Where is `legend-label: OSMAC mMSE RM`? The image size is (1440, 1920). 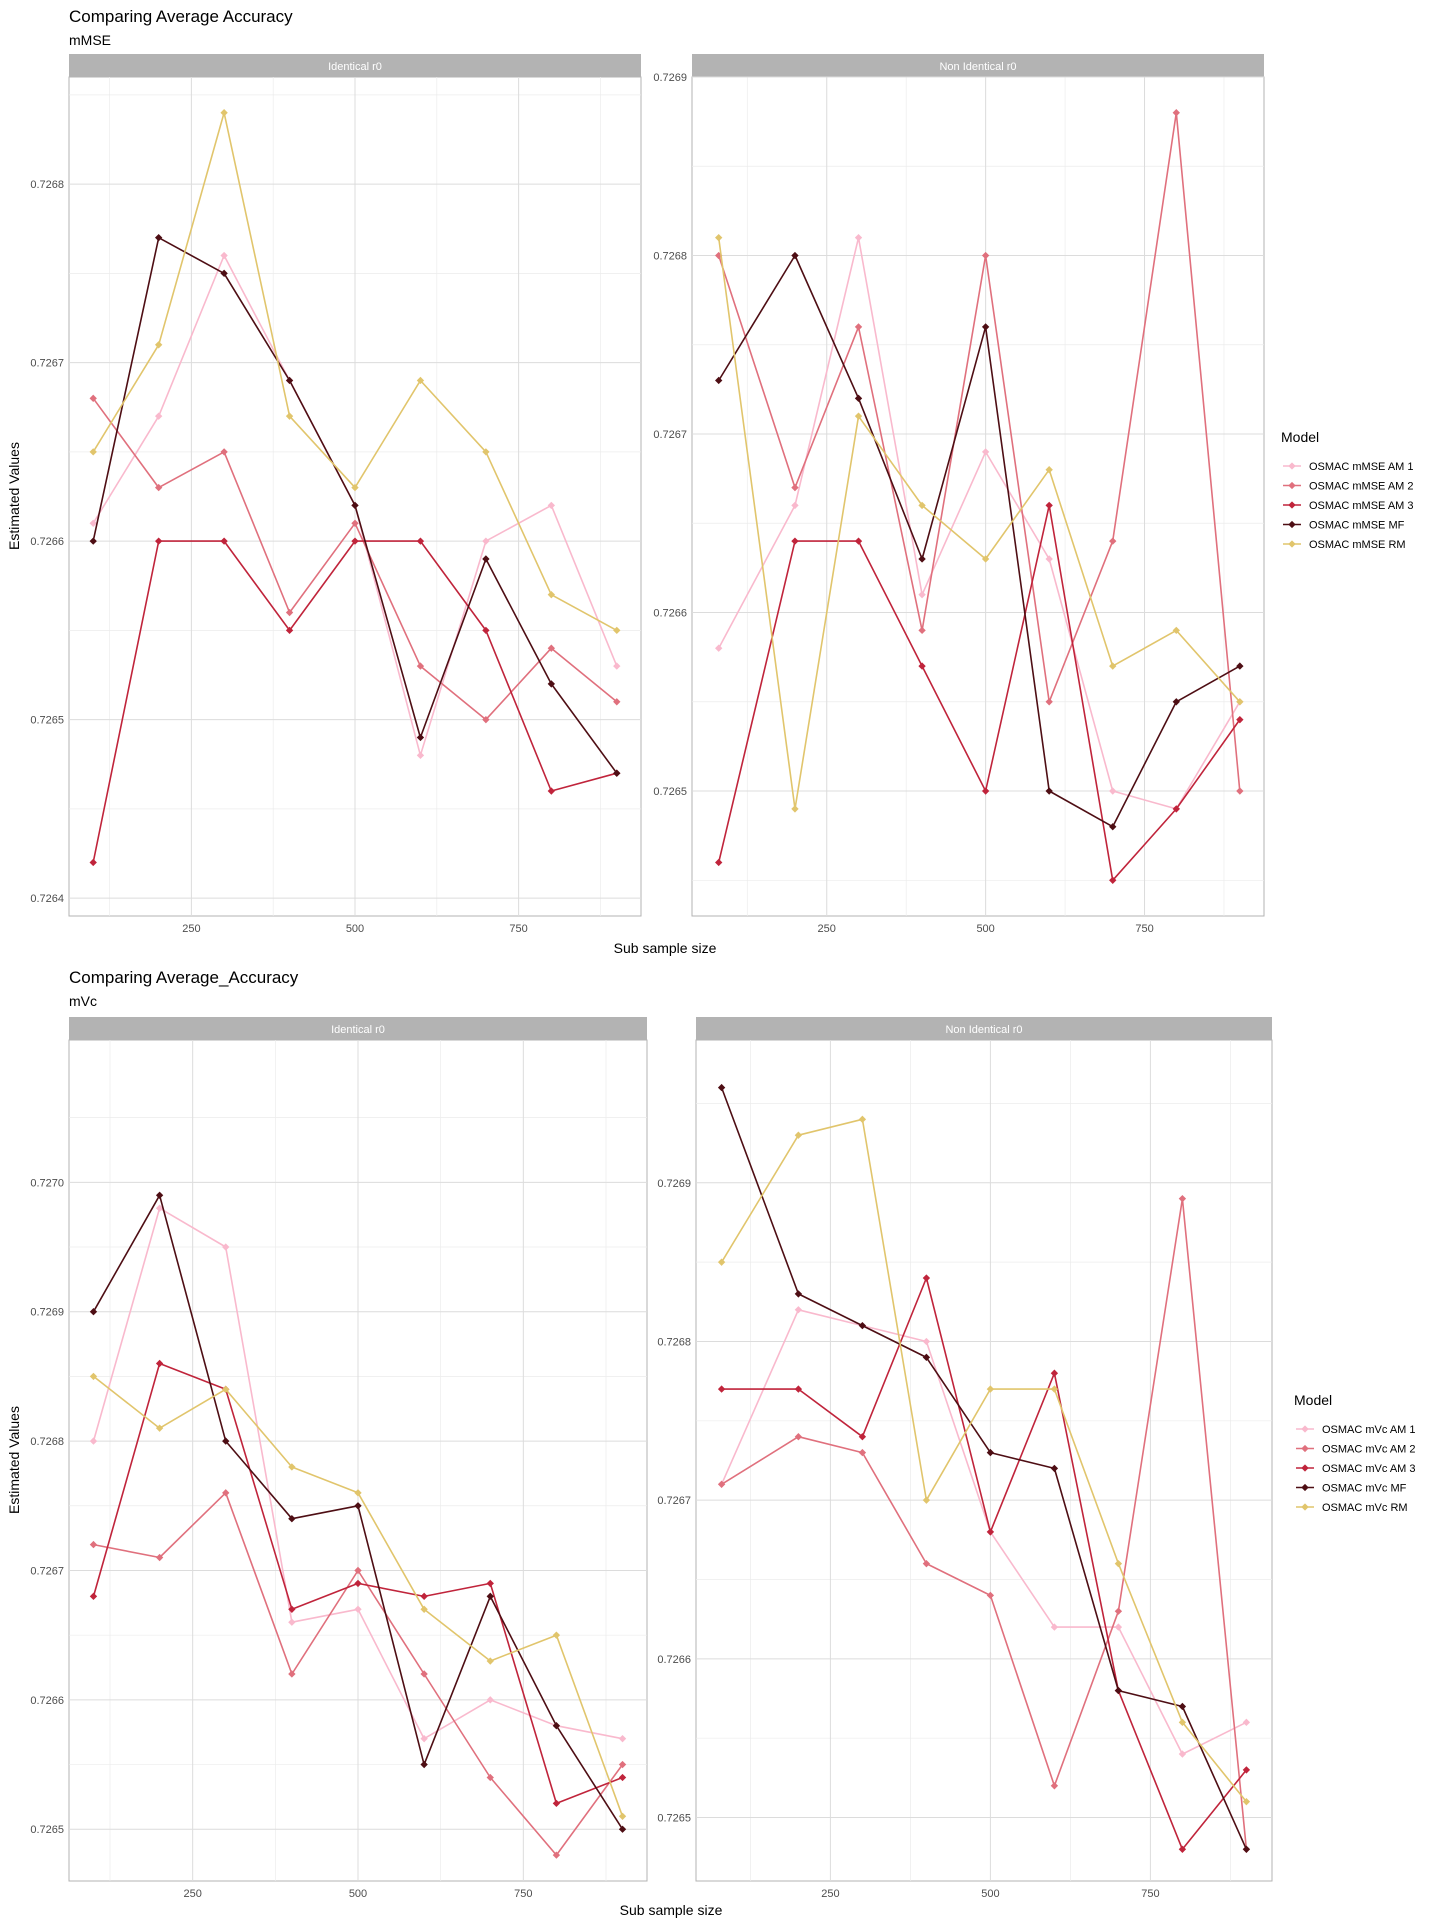 legend-label: OSMAC mMSE RM is located at coordinates (1357, 545).